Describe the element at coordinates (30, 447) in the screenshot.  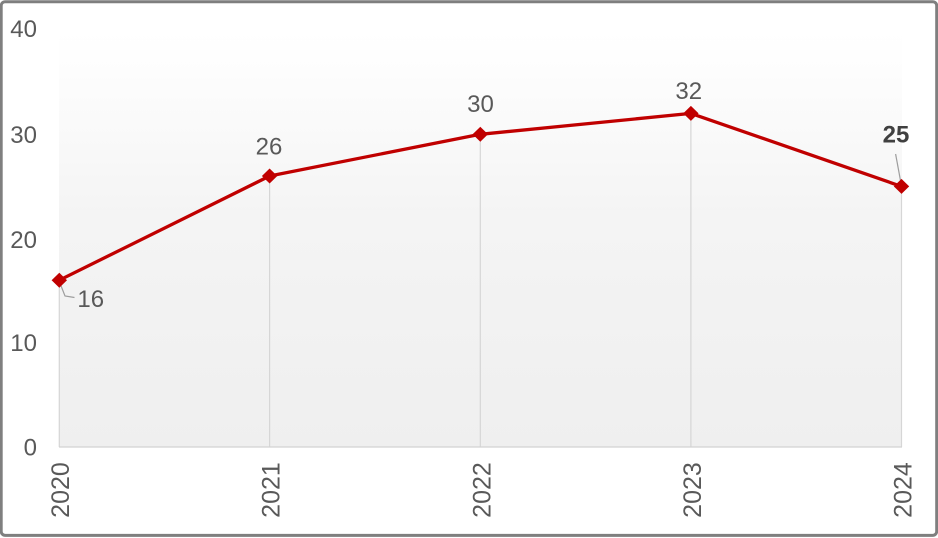
I see `svg-text: 0` at that location.